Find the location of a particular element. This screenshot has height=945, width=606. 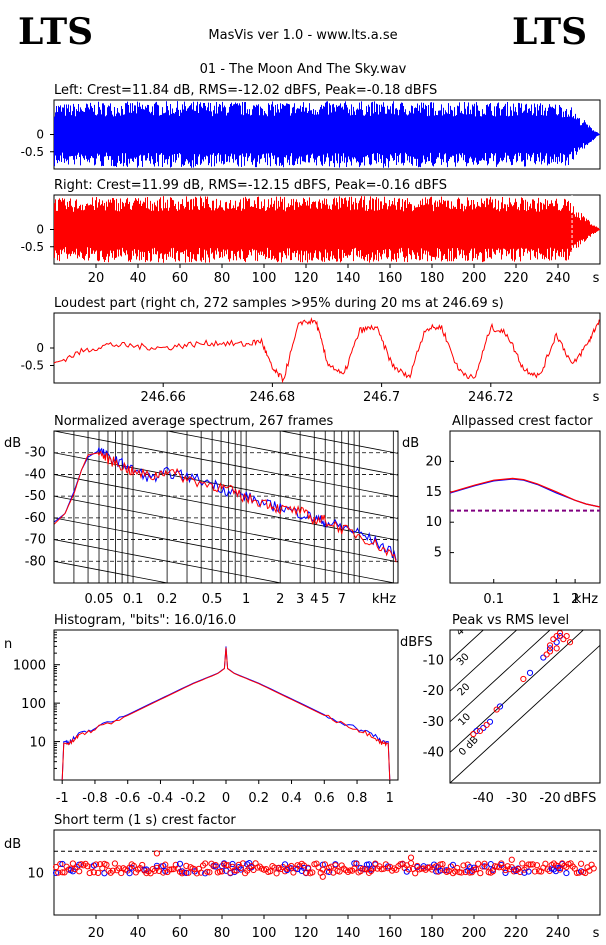

histogram-ylabel: n is located at coordinates (8, 644).